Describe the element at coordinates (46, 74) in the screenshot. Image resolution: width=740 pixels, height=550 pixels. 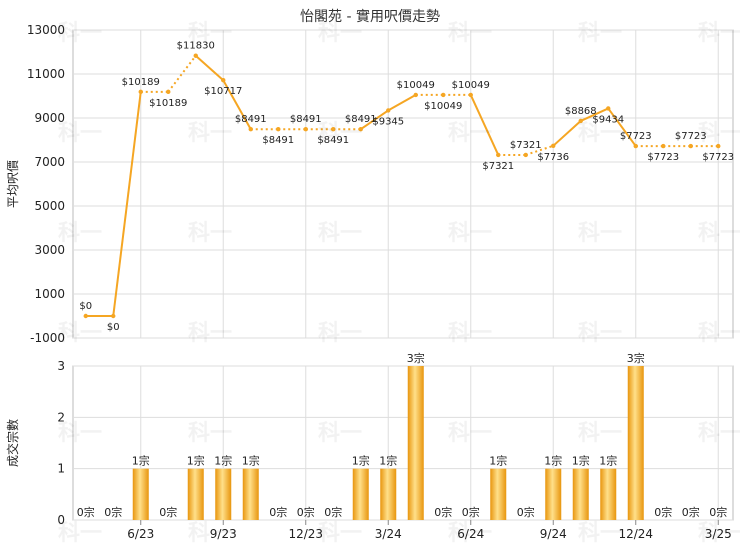
I see `price-y-tick-label: 11000` at that location.